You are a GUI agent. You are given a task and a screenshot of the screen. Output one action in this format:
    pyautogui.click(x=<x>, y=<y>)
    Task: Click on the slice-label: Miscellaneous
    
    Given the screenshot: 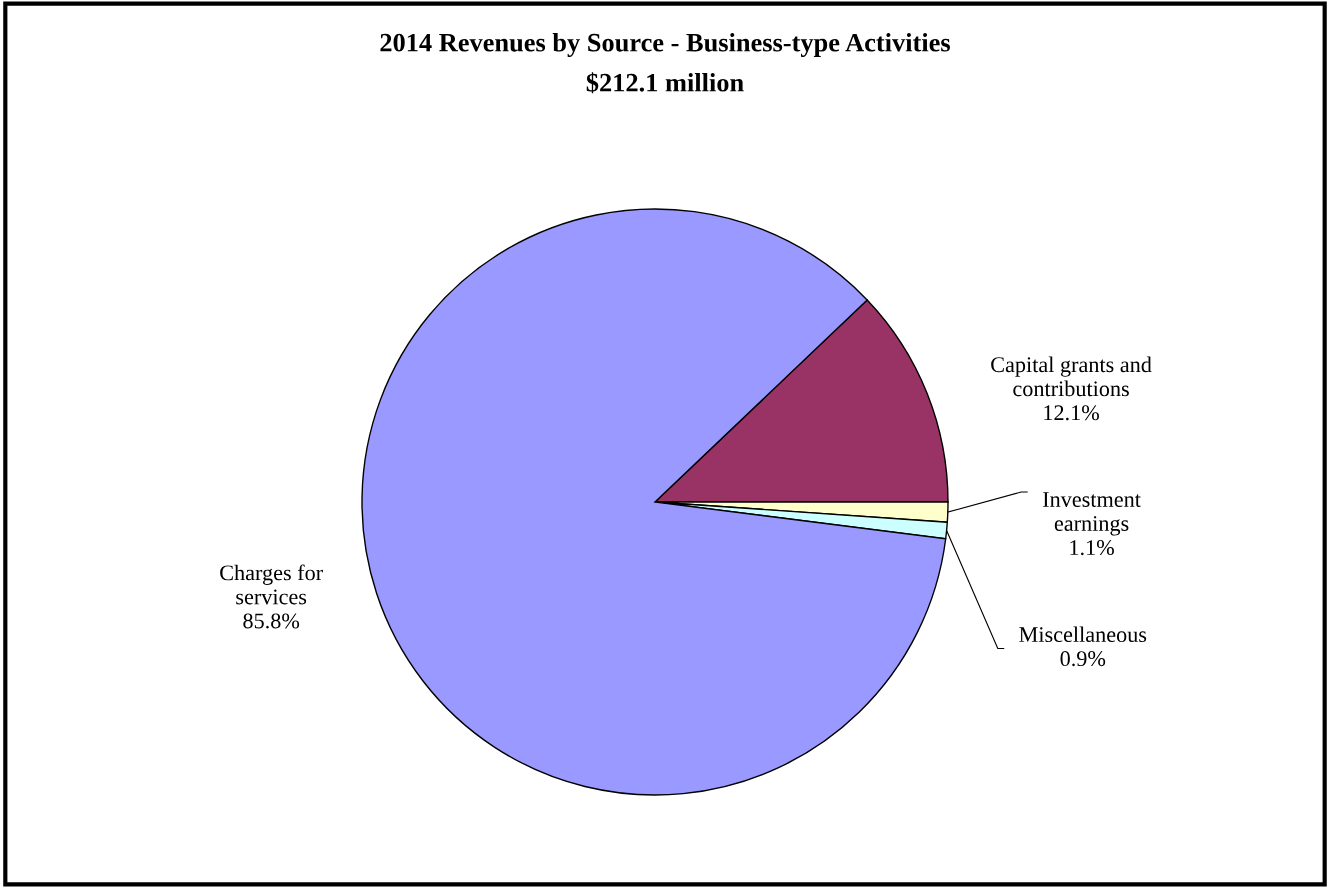 What is the action you would take?
    pyautogui.click(x=1083, y=634)
    